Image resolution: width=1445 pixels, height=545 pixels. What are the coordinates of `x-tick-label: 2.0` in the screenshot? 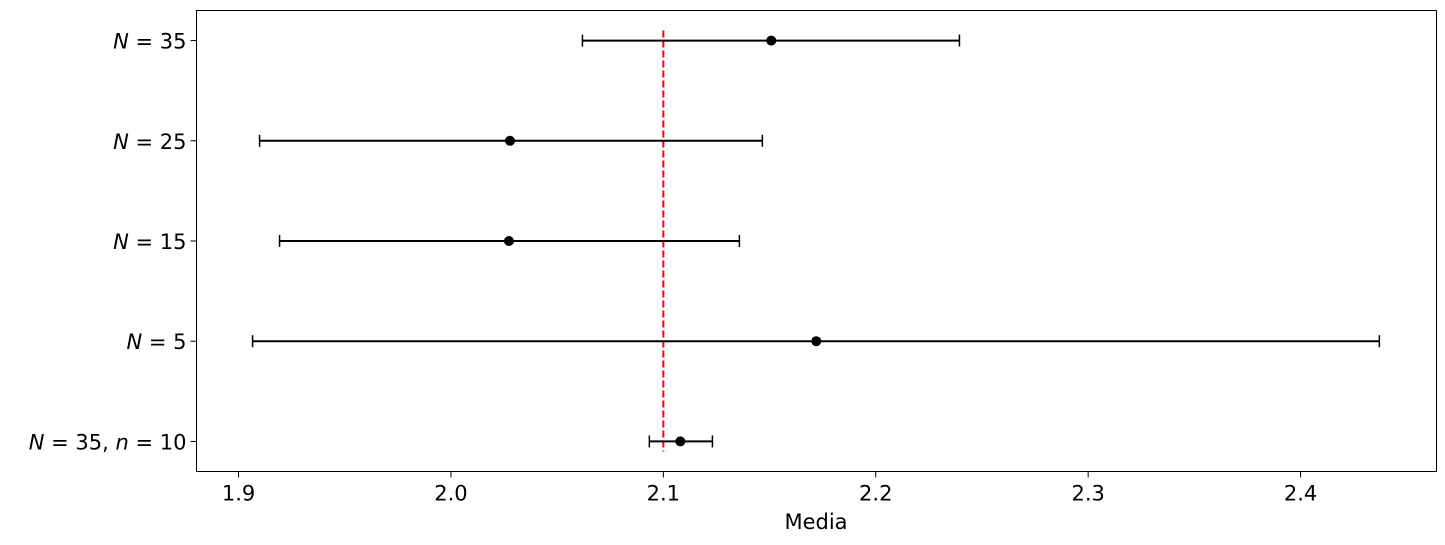 It's located at (450, 494).